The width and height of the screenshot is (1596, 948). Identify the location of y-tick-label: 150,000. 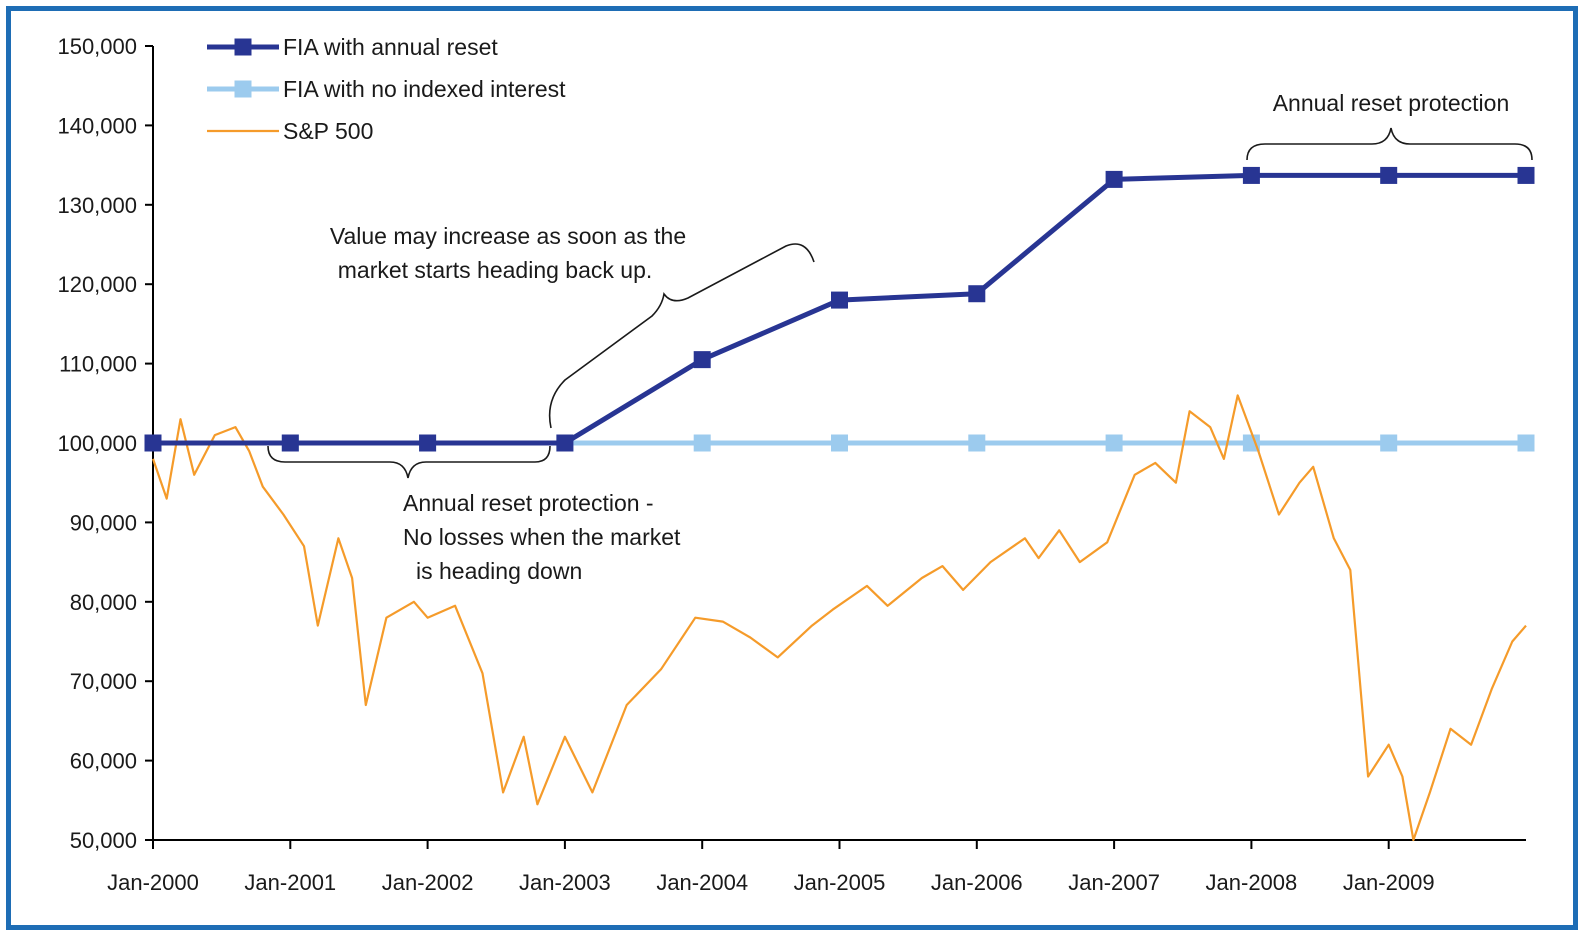
(97, 46).